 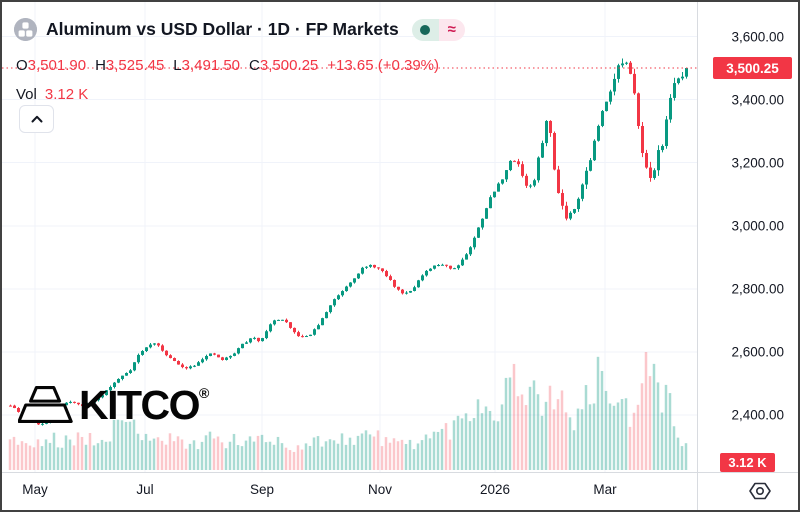 What do you see at coordinates (400, 491) in the screenshot?
I see `time-axis: May Jul Sep Nov 2026 Mar` at bounding box center [400, 491].